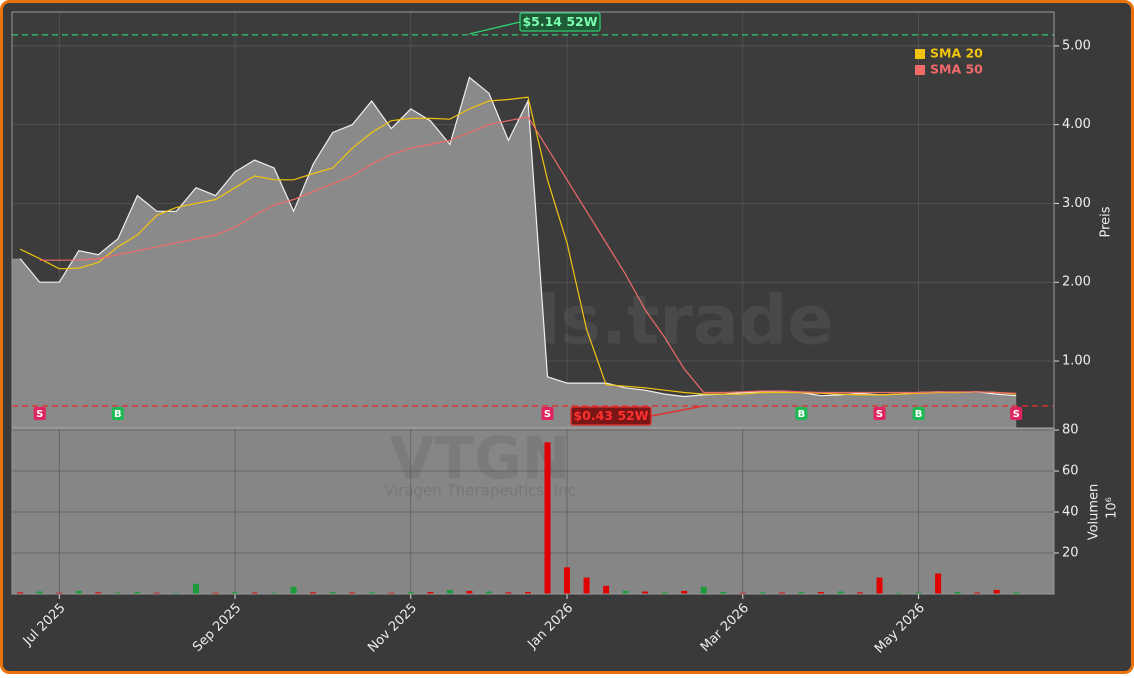  What do you see at coordinates (1112, 508) in the screenshot?
I see `y-axis-unit: 10⁶` at bounding box center [1112, 508].